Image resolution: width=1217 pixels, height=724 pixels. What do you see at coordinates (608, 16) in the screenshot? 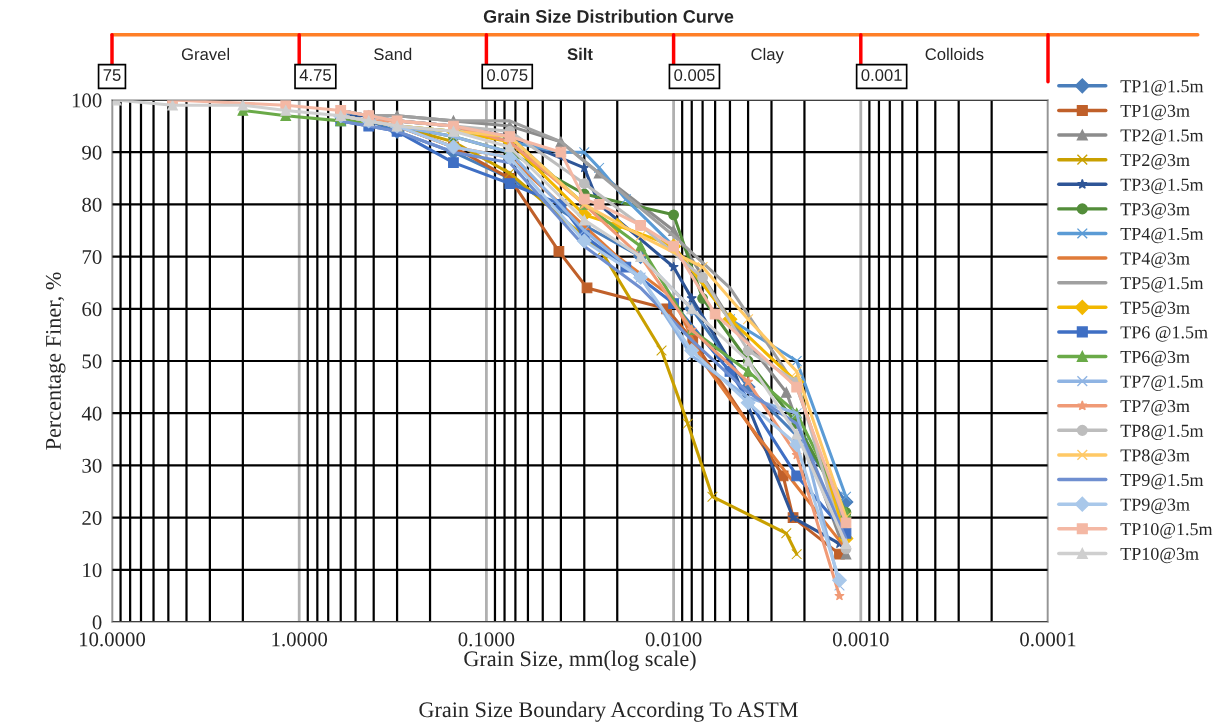
I see `chart-title: Grain Size Distribution Curve` at bounding box center [608, 16].